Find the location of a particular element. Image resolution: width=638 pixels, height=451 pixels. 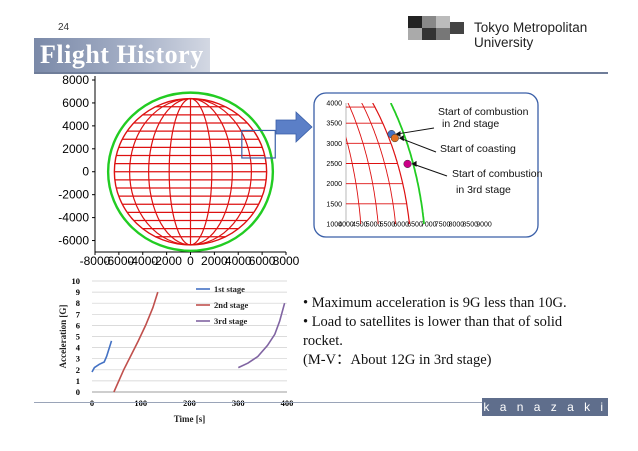

annotation-label: in 2nd stage is located at coordinates (470, 124).